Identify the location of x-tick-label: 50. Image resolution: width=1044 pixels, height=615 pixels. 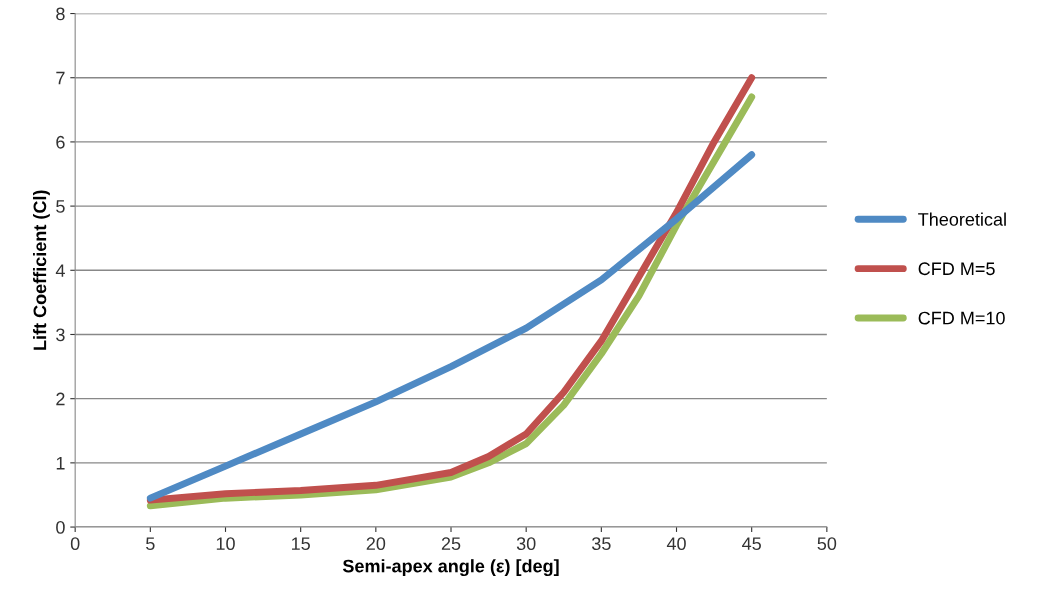
(827, 544).